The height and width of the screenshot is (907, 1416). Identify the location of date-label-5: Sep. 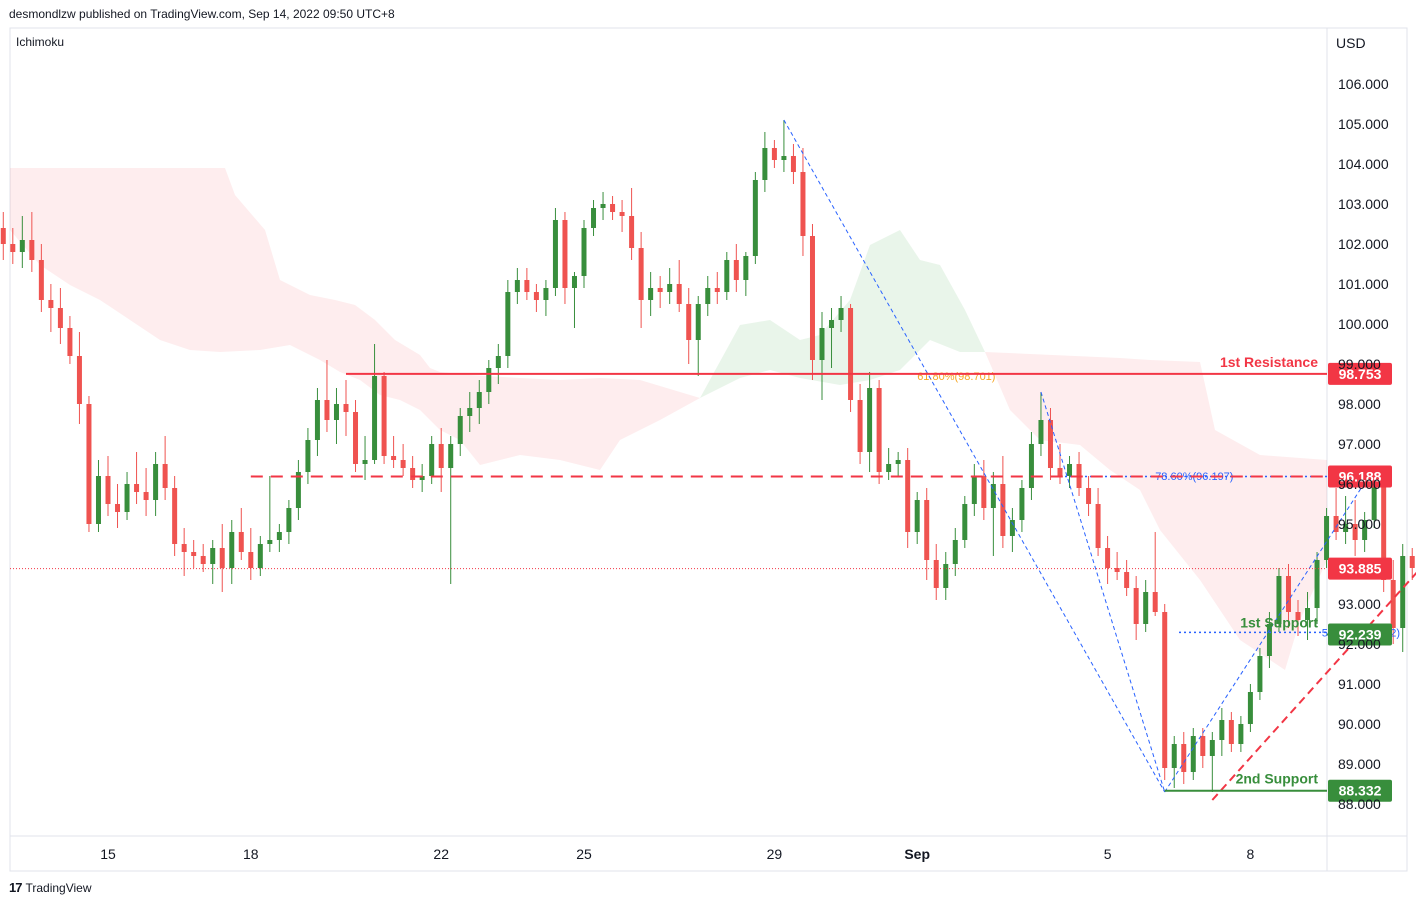
(917, 854).